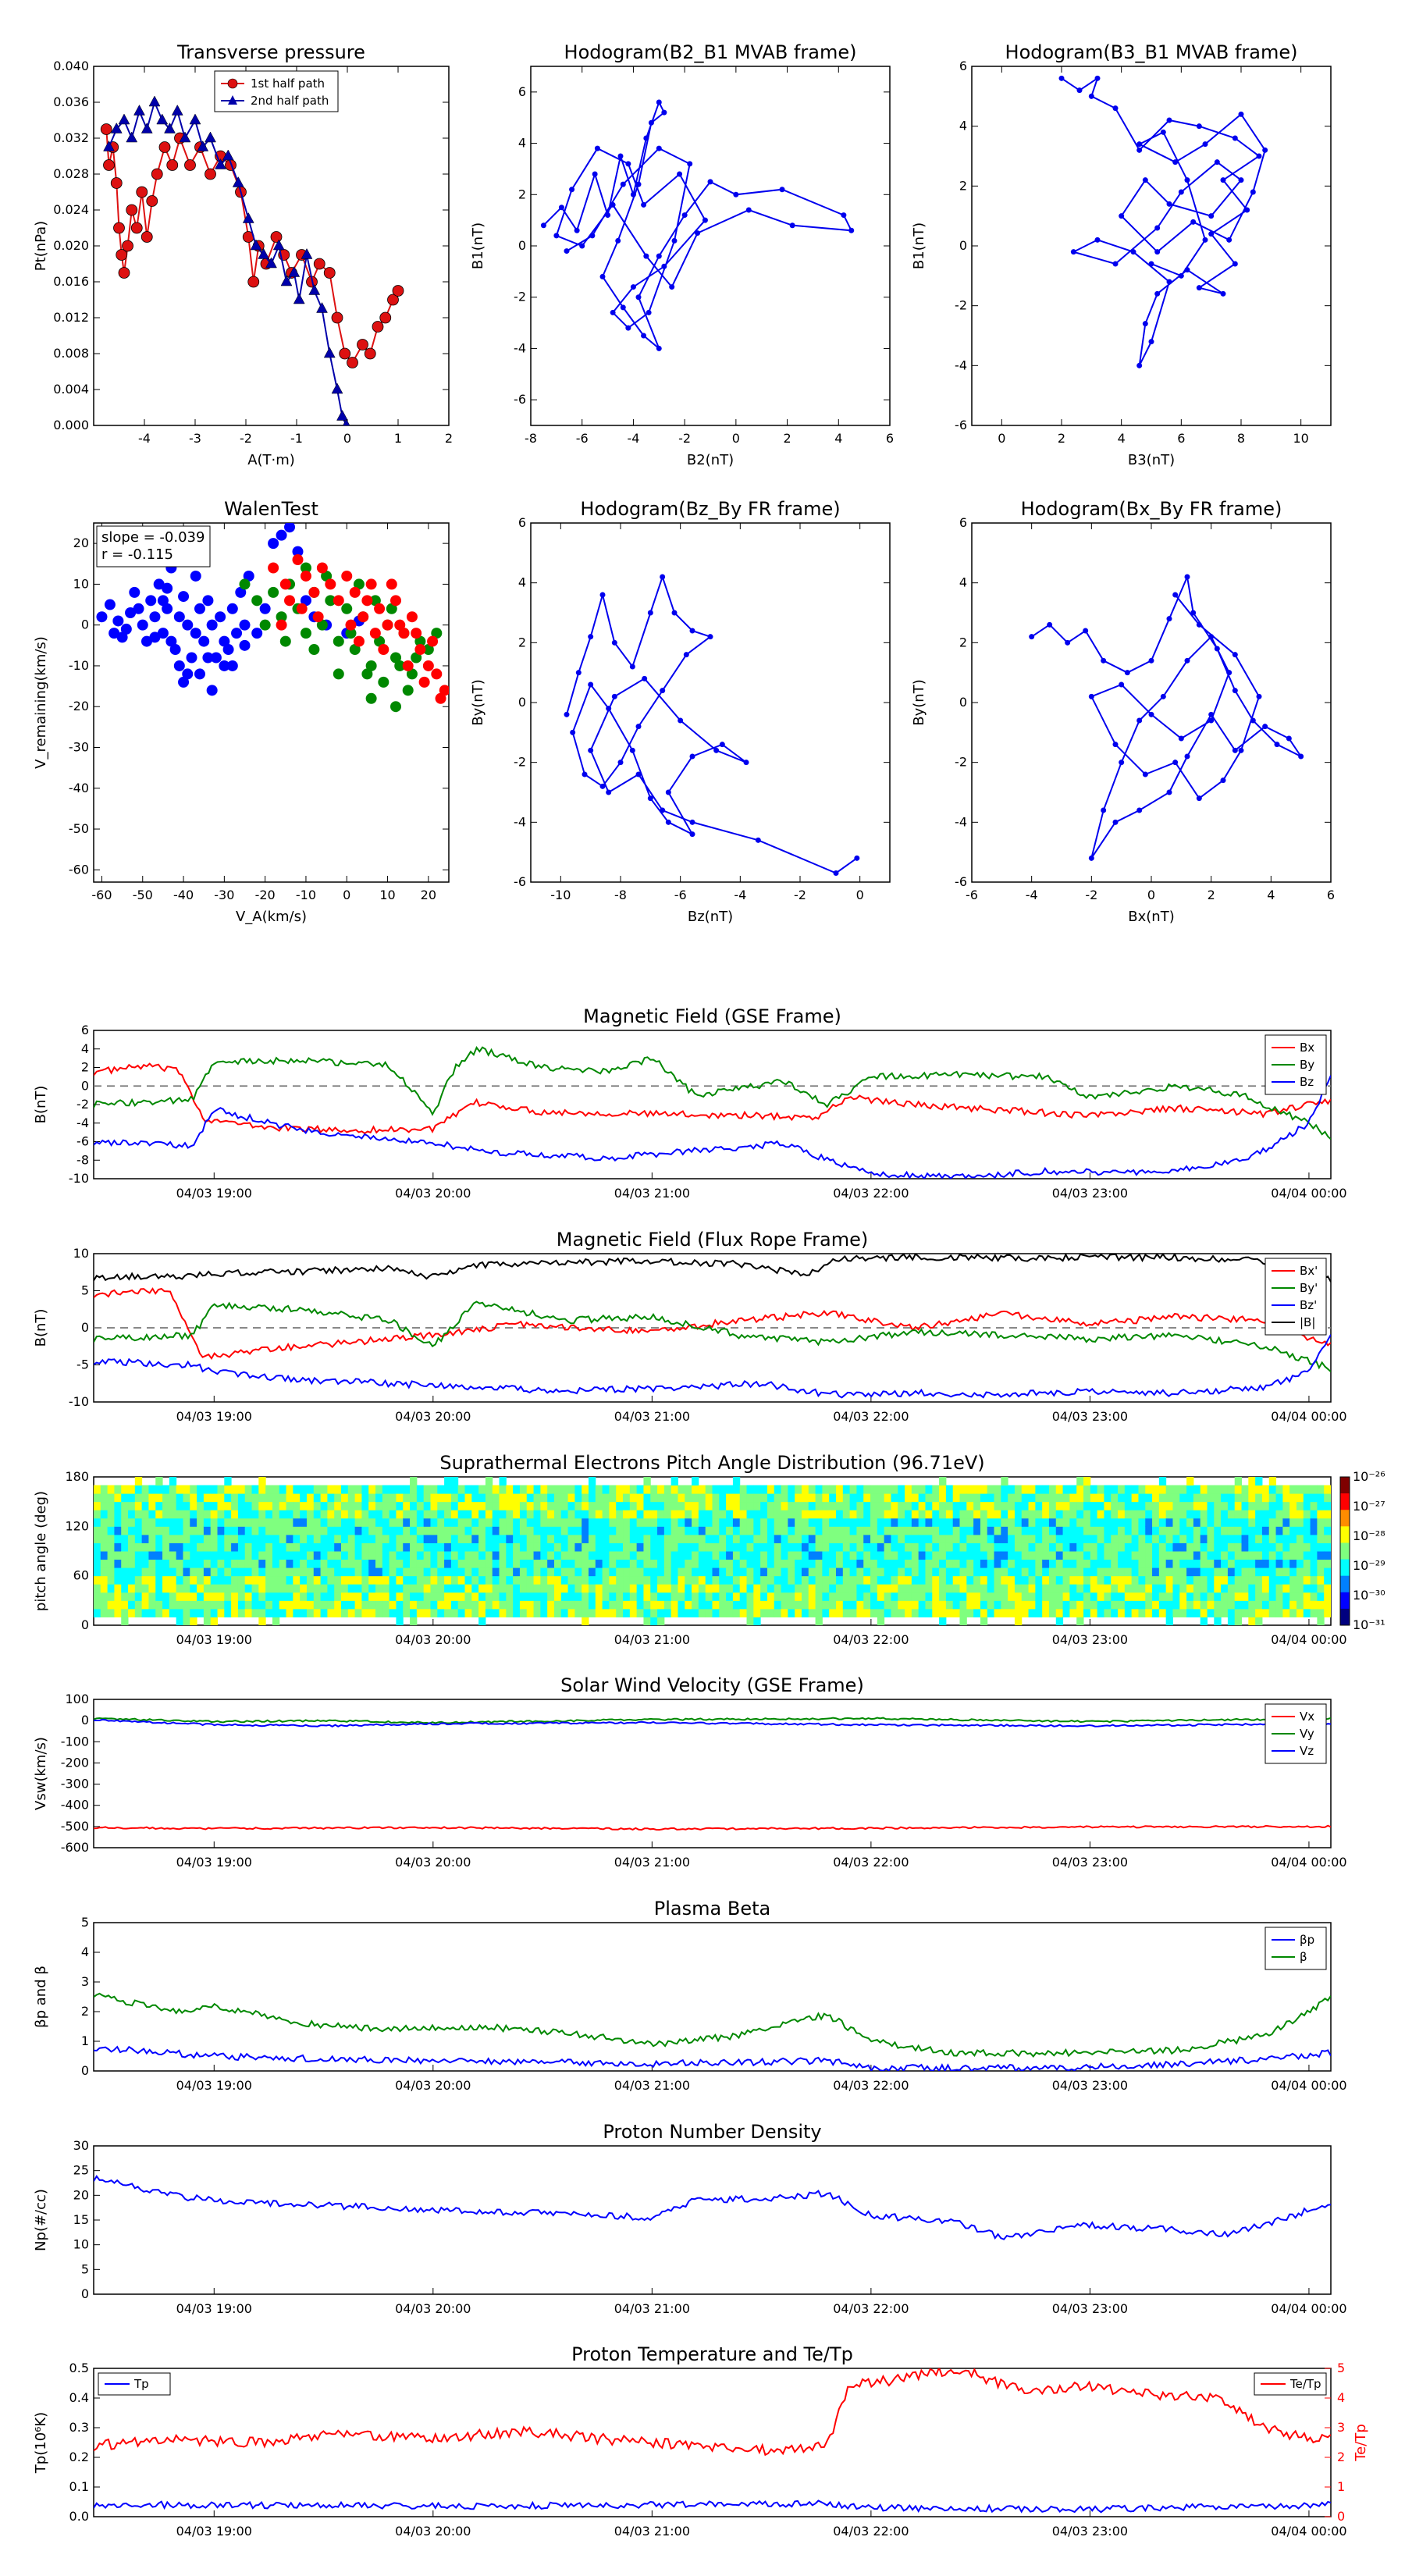  I want to click on y-right-tick-label: 4, so click(1341, 2397).